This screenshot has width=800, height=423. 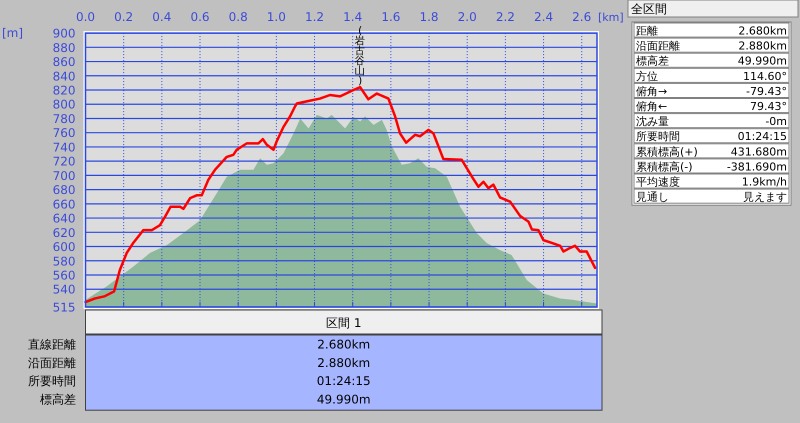 What do you see at coordinates (758, 151) in the screenshot?
I see `text: 431.680m` at bounding box center [758, 151].